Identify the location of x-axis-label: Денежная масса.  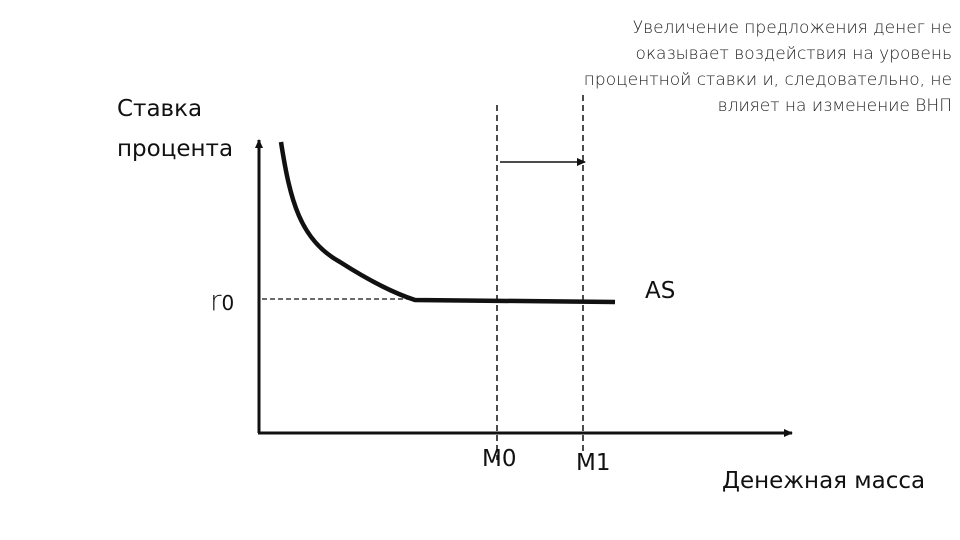
(823, 481).